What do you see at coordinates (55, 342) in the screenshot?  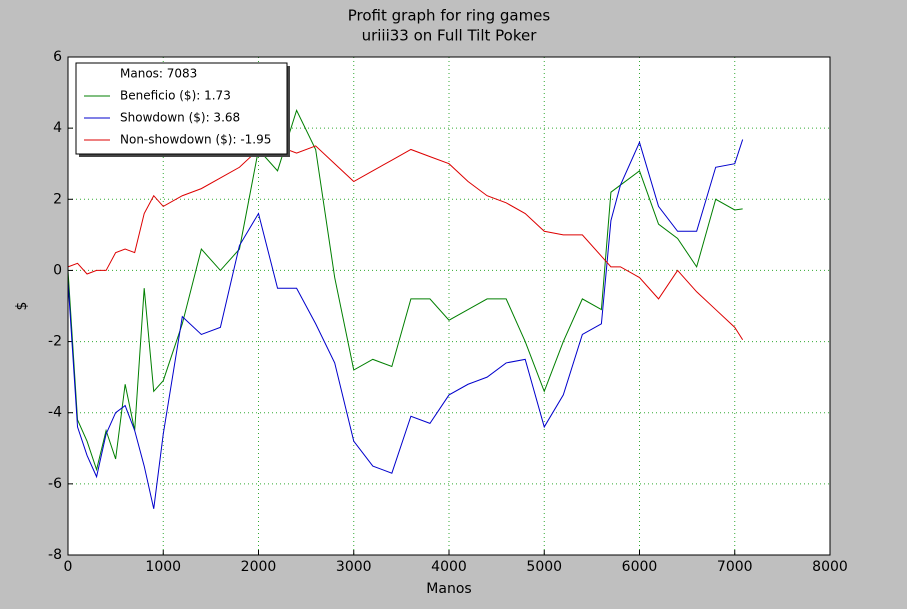 I see `y-tick-label: -2` at bounding box center [55, 342].